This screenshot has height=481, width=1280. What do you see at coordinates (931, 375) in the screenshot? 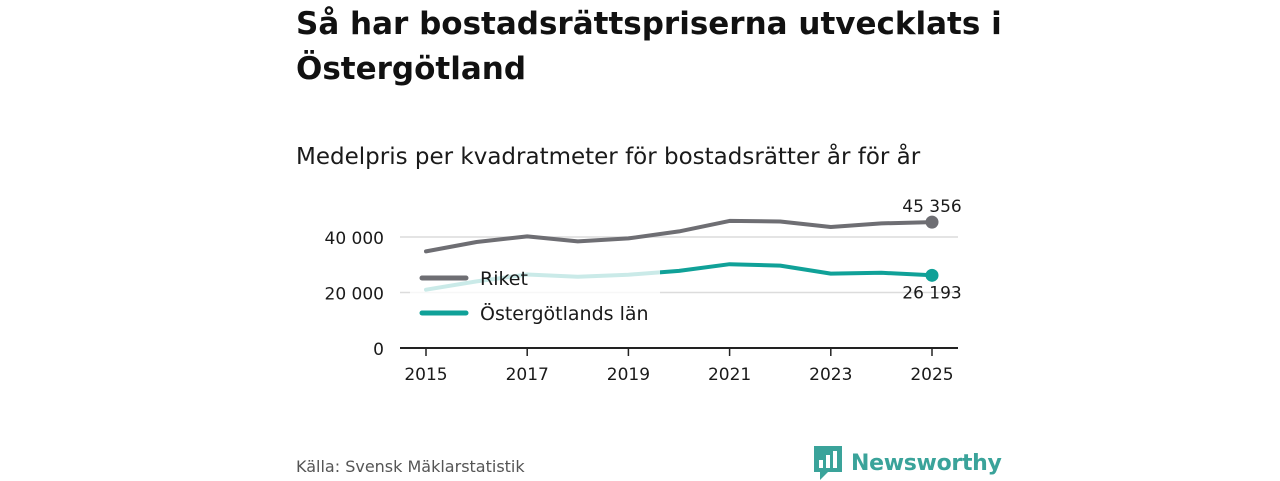
I see `x-tick-label: 2025` at bounding box center [931, 375].